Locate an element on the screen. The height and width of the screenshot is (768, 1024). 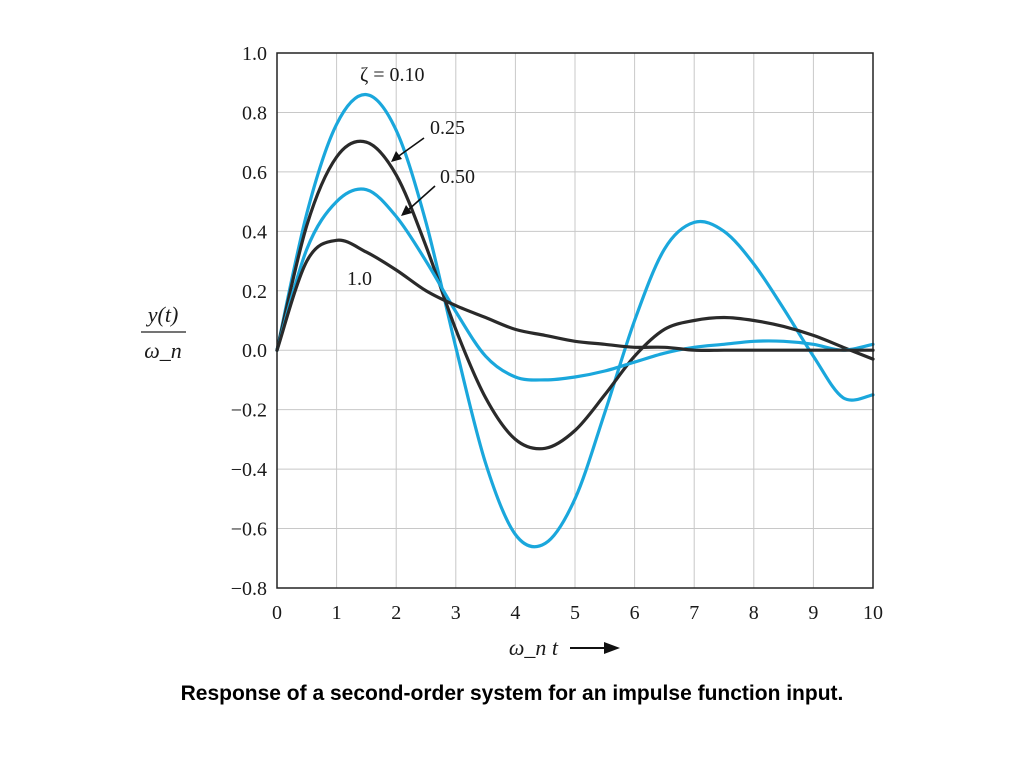
x-tick-label: 0 is located at coordinates (277, 613).